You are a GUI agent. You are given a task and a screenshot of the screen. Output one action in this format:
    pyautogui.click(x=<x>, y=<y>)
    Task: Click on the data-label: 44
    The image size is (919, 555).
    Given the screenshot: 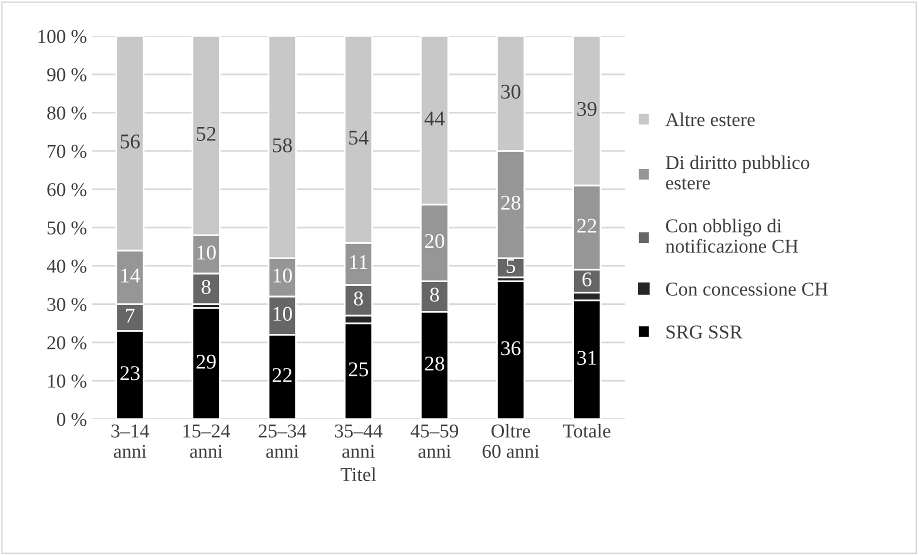 What is the action you would take?
    pyautogui.click(x=434, y=119)
    